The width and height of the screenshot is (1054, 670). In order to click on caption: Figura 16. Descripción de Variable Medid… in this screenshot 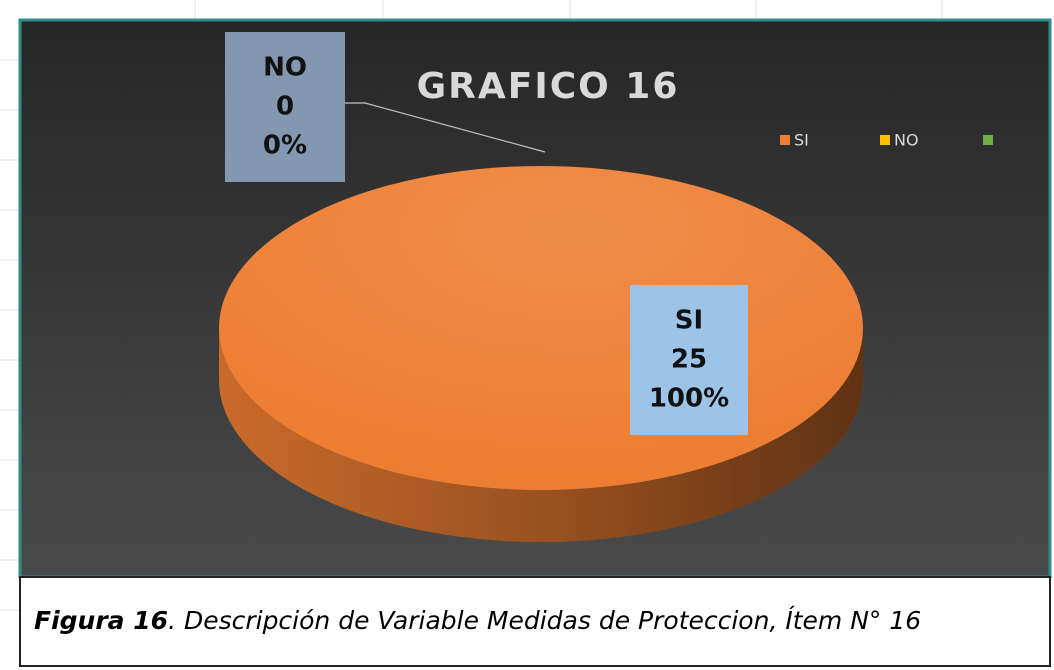, I will do `click(477, 620)`.